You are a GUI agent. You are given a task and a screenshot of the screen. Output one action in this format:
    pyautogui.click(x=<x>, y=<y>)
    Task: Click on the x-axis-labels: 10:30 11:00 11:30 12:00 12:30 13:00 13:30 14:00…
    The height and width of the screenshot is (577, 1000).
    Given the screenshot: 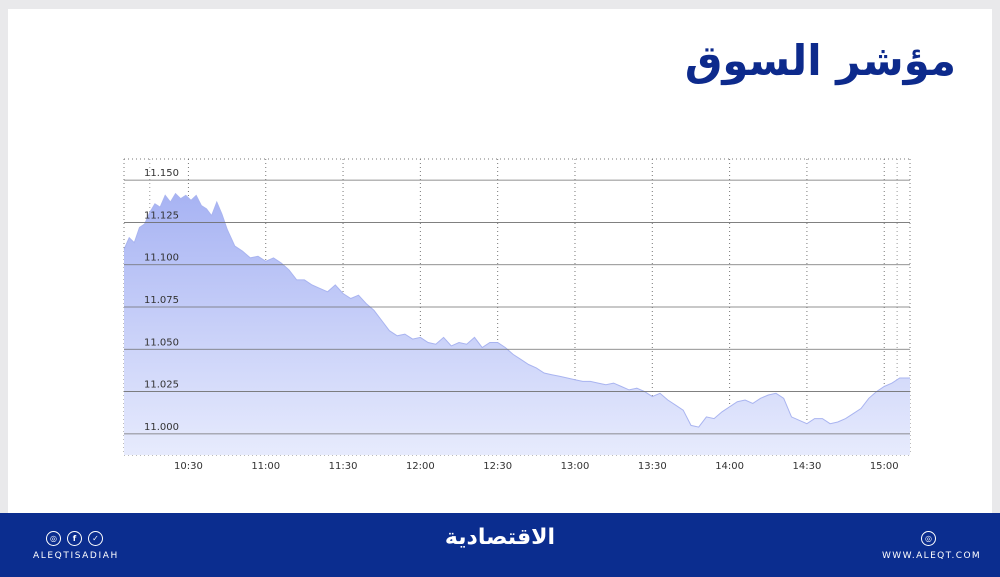 What is the action you would take?
    pyautogui.click(x=536, y=466)
    